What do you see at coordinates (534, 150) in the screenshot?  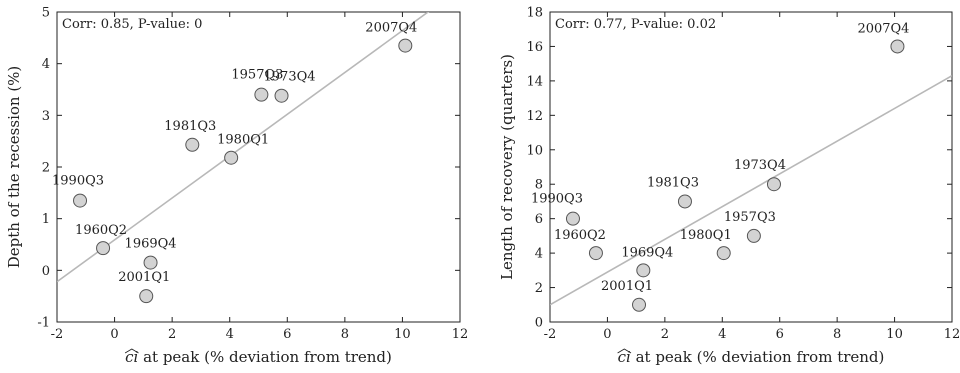 I see `y-tick-label: 10` at bounding box center [534, 150].